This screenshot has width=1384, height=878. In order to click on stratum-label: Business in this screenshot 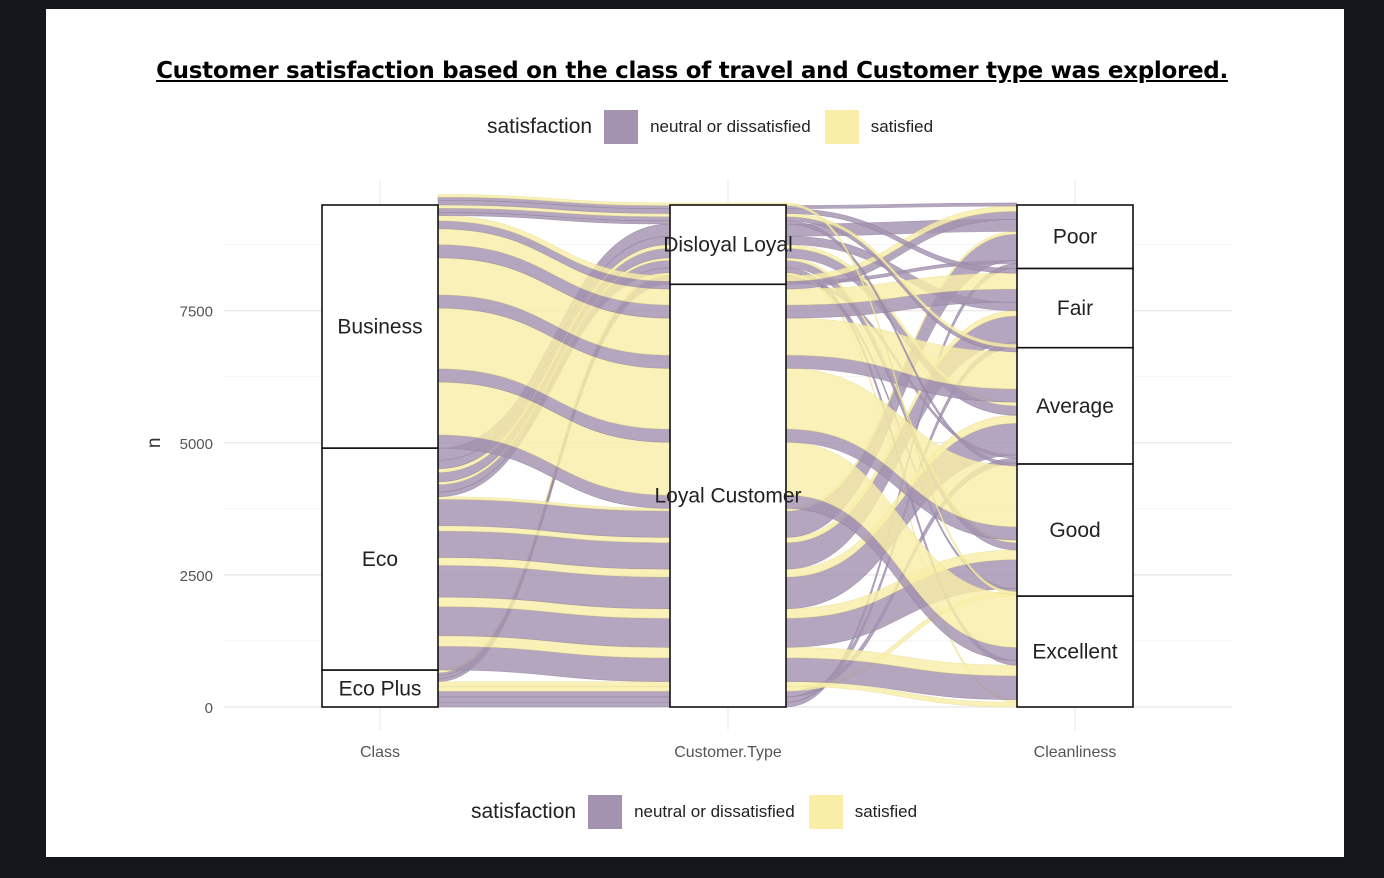, I will do `click(379, 327)`.